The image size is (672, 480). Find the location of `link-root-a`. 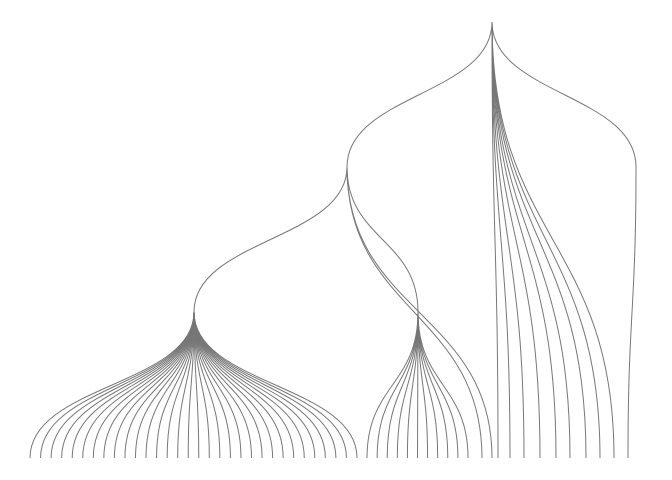

link-root-a is located at coordinates (419, 94).